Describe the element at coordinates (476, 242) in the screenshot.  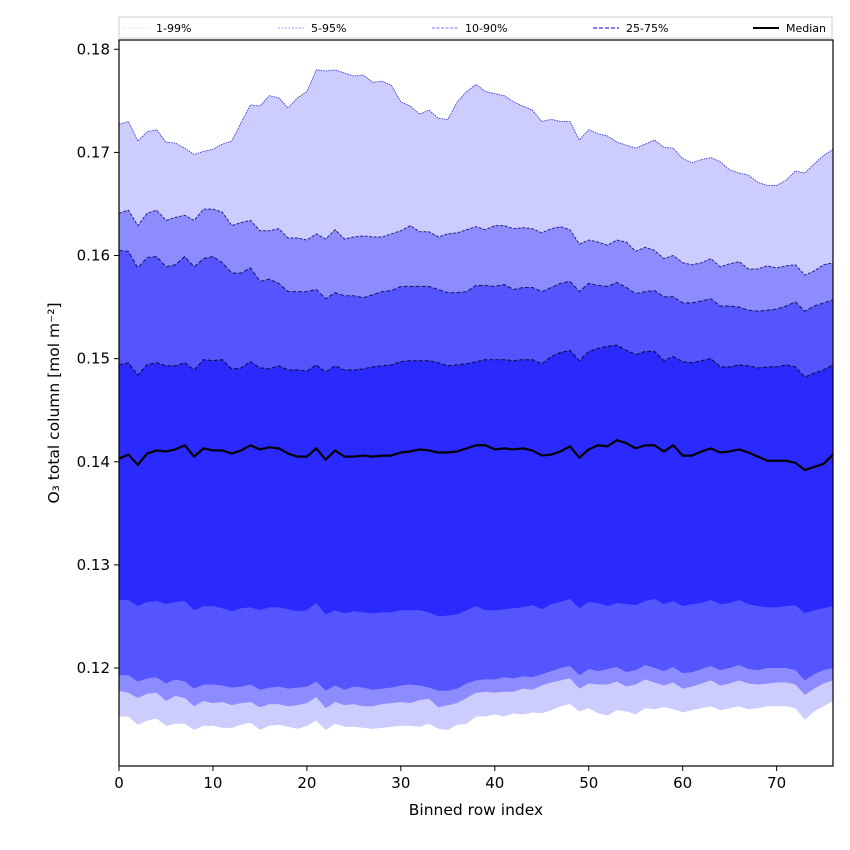
I see `p95-line` at that location.